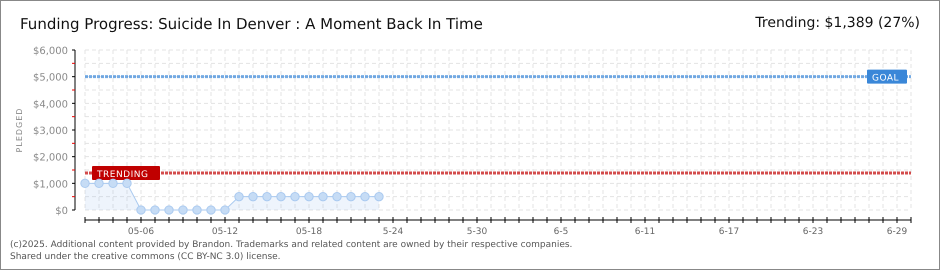  Describe the element at coordinates (50, 51) in the screenshot. I see `y-tick-label: $6,000` at that location.